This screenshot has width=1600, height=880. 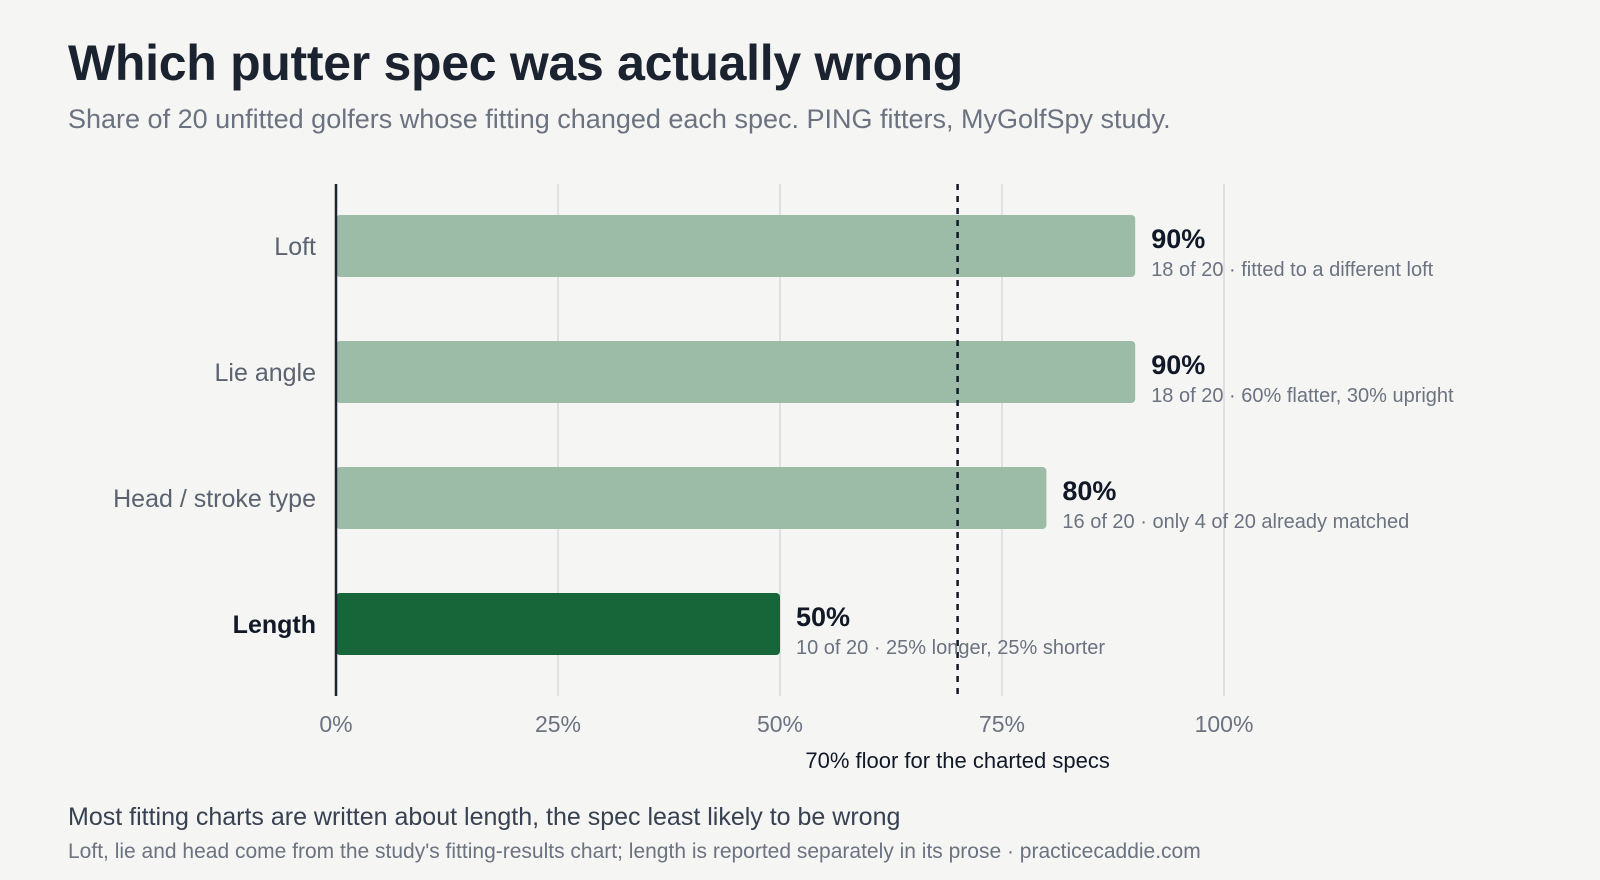 I want to click on reference-line-label: 70% floor for the charted specs, so click(x=957, y=760).